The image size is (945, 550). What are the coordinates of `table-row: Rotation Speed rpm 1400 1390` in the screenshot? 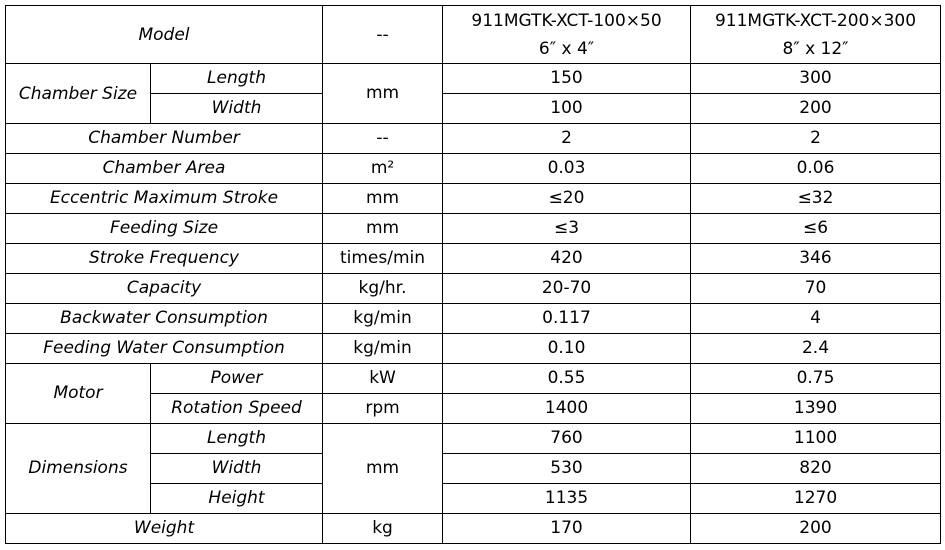 It's located at (474, 408).